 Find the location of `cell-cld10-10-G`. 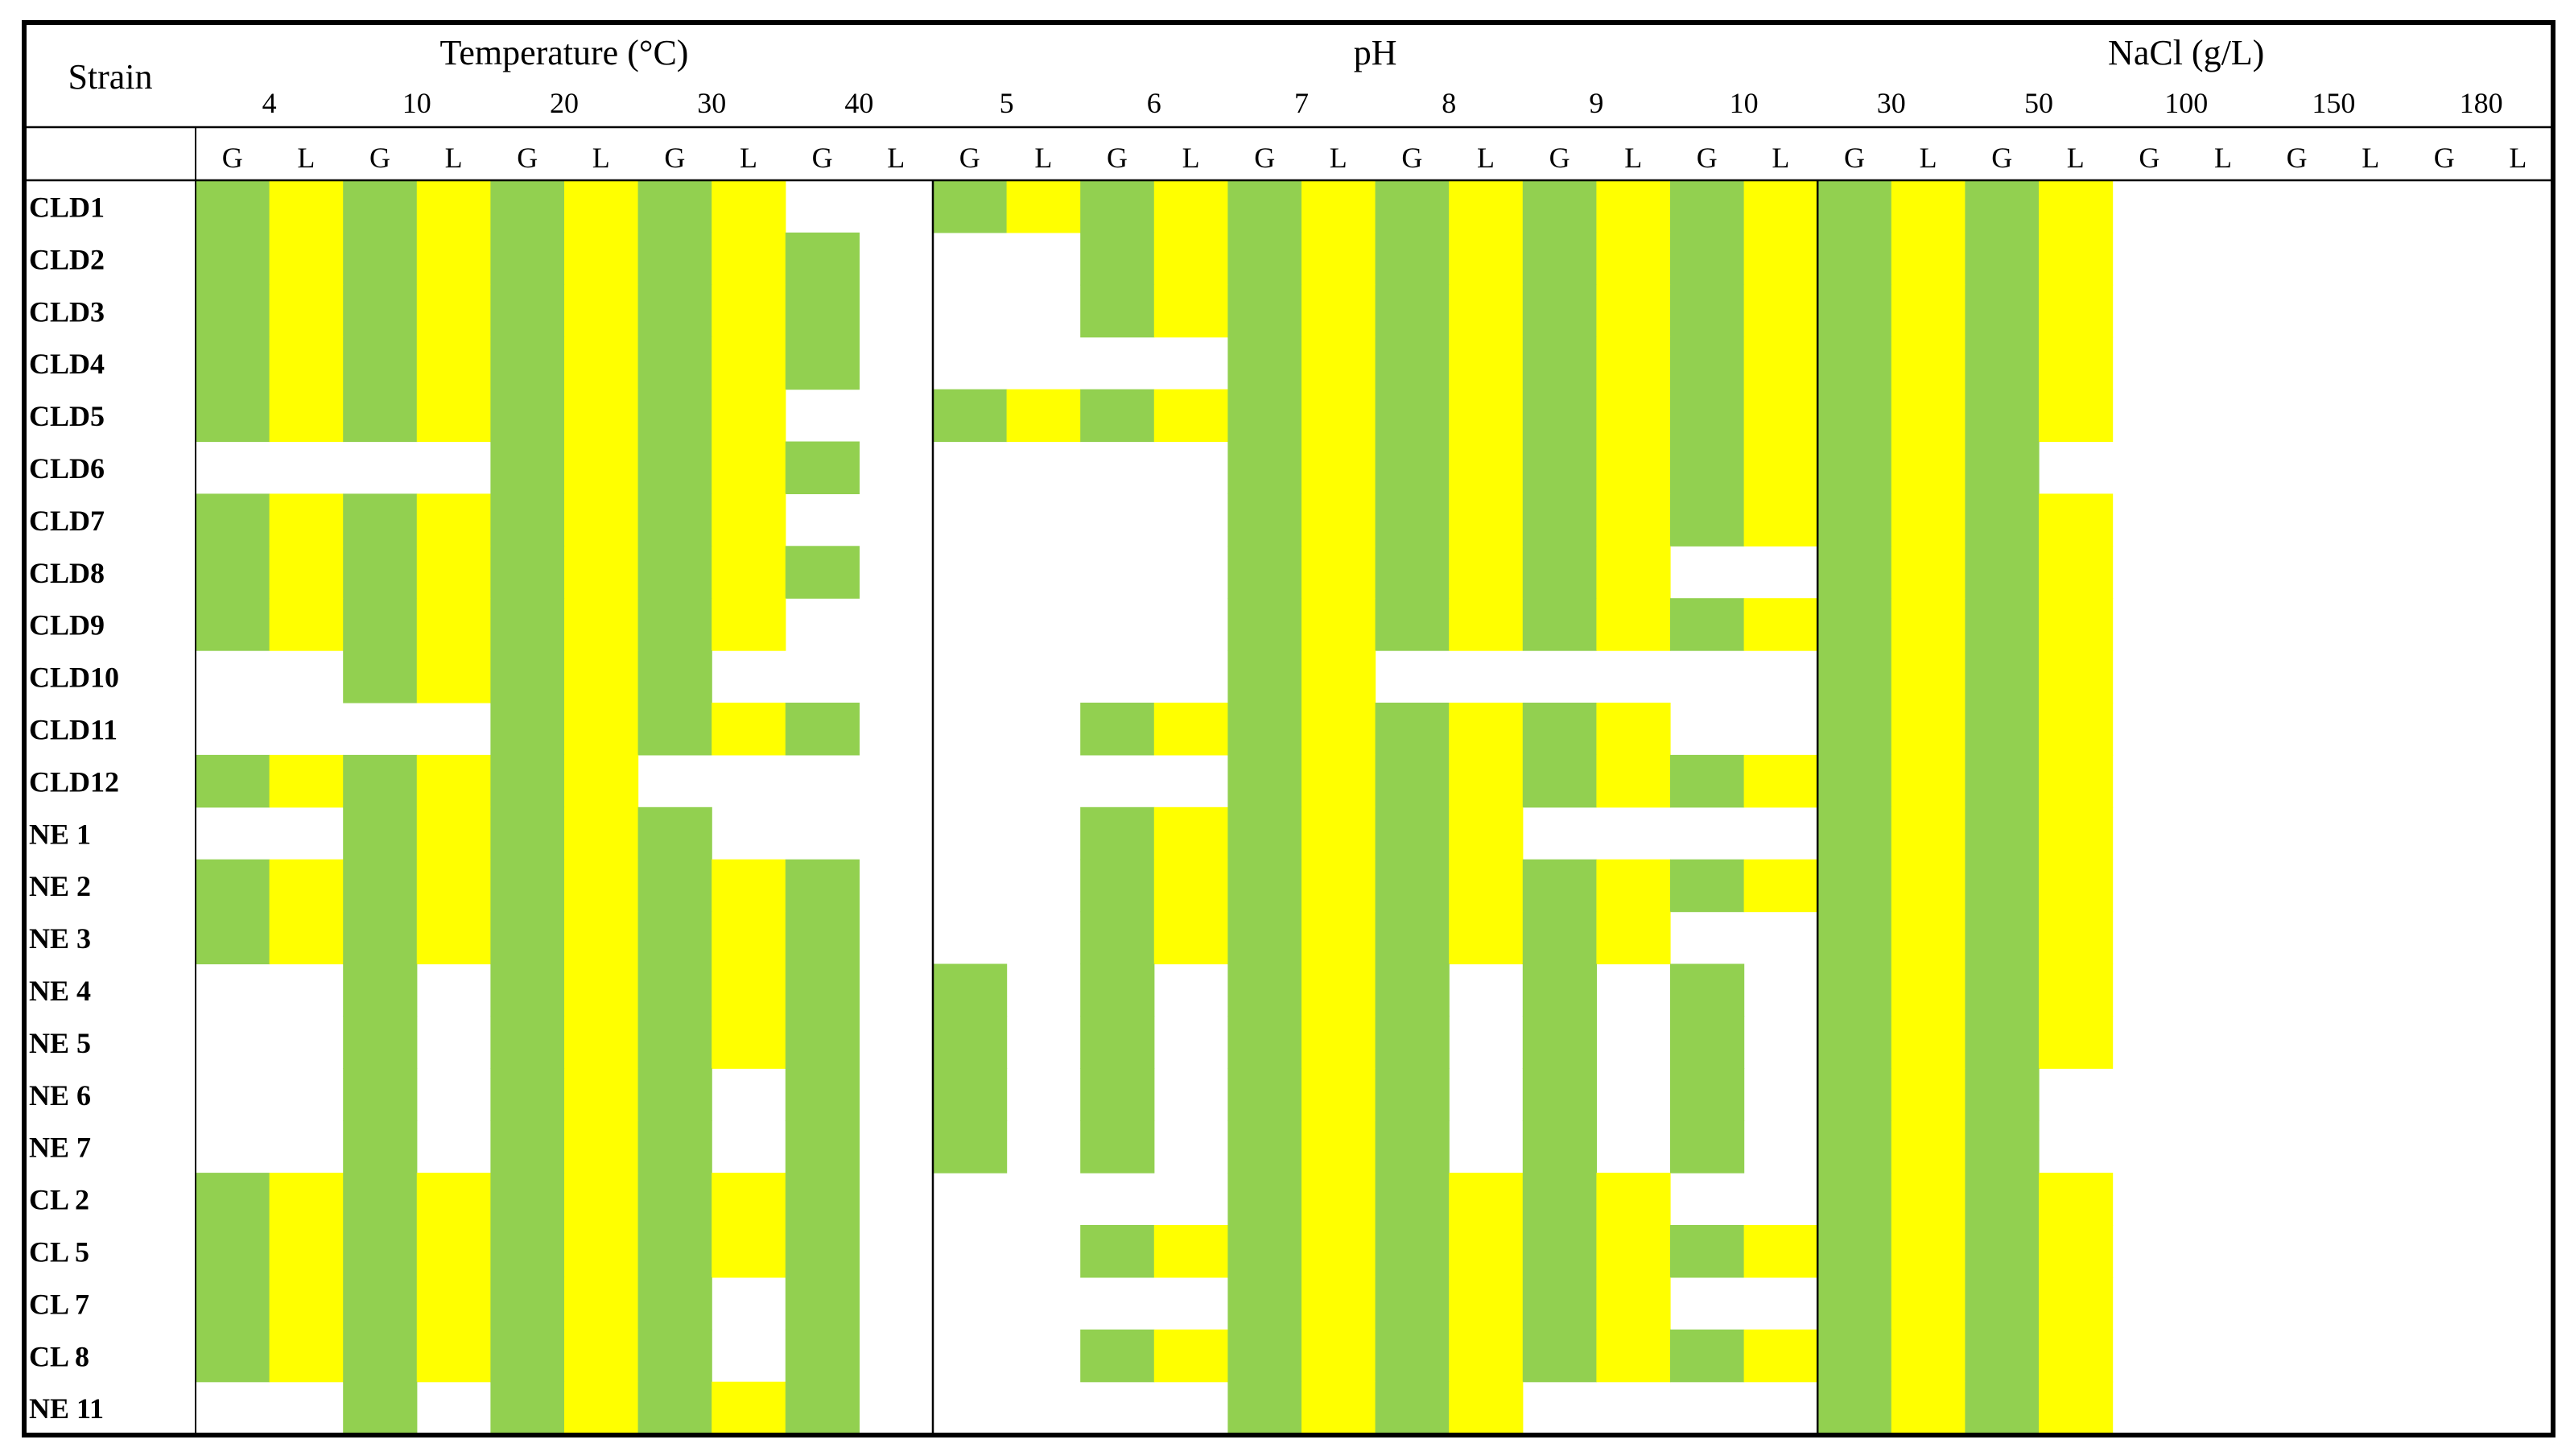

cell-cld10-10-G is located at coordinates (381, 676).